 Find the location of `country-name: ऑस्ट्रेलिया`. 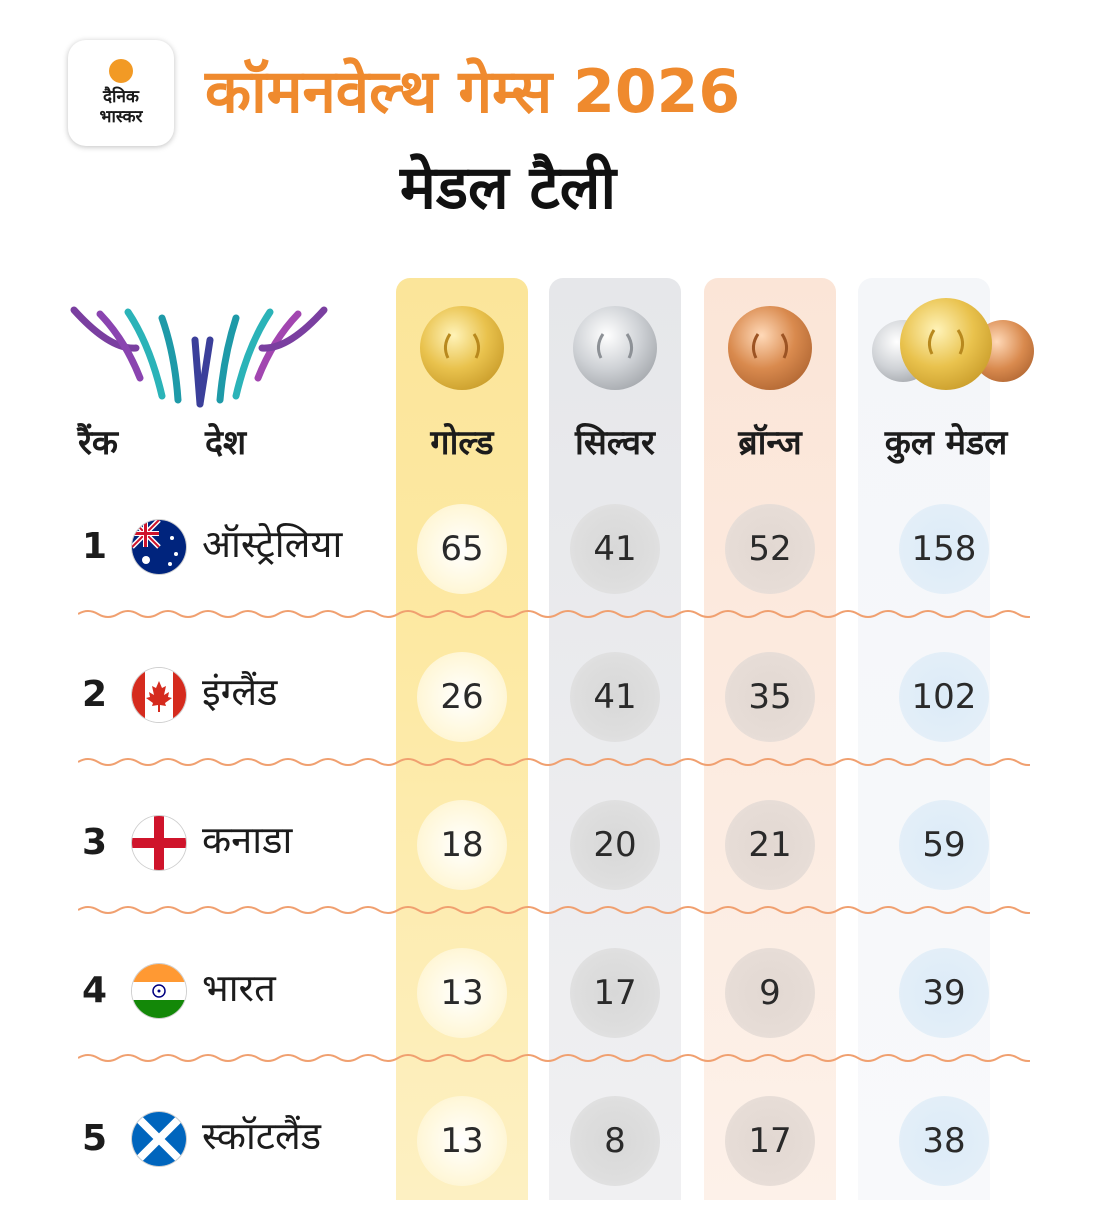

country-name: ऑस्ट्रेलिया is located at coordinates (272, 544).